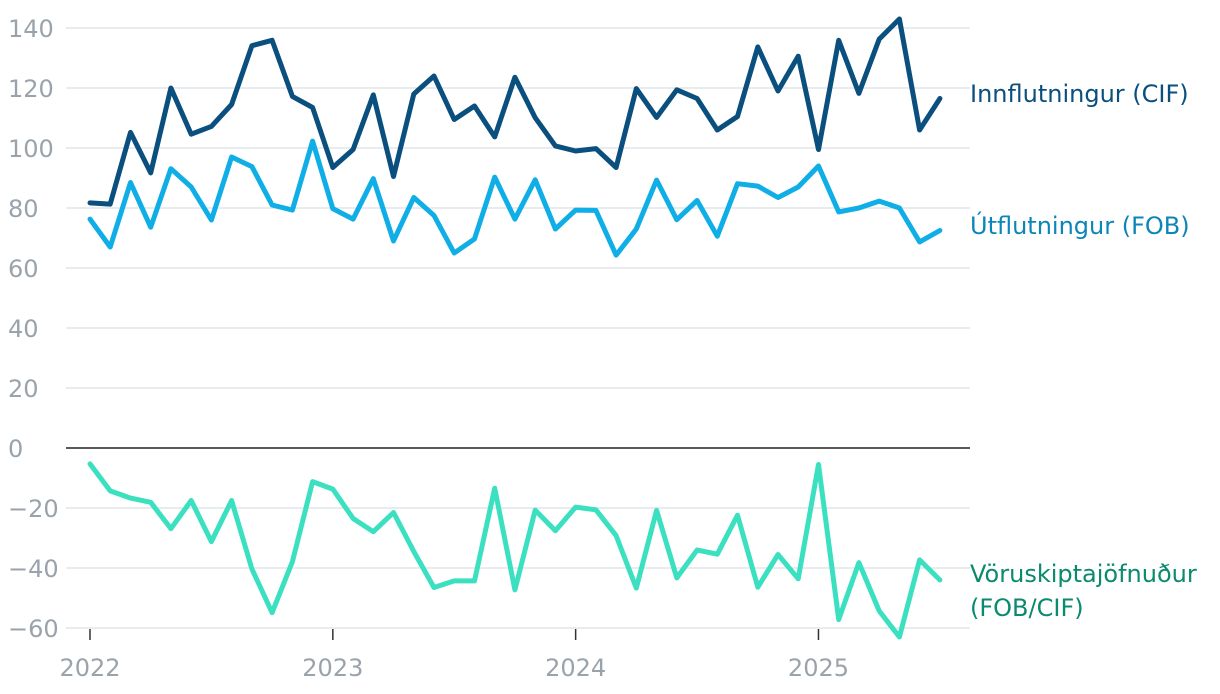 The width and height of the screenshot is (1220, 694). I want to click on series-label: Útflutningur (FOB), so click(1080, 225).